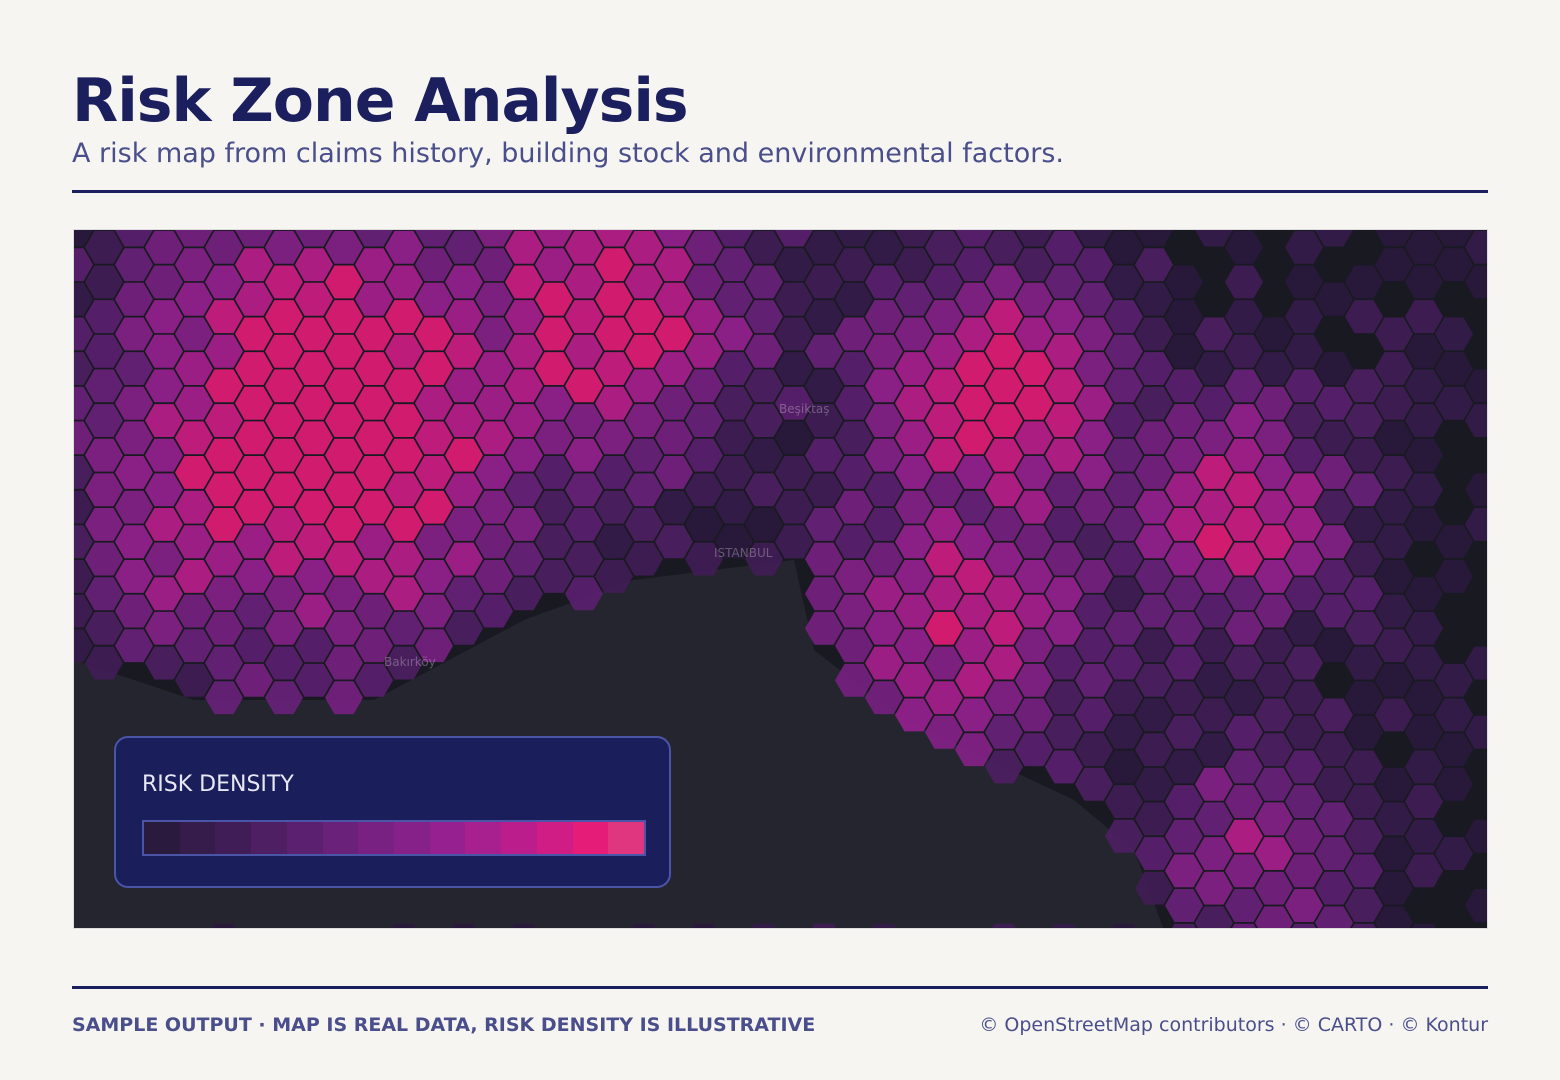  What do you see at coordinates (804, 409) in the screenshot?
I see `place-label: Beşiktaş` at bounding box center [804, 409].